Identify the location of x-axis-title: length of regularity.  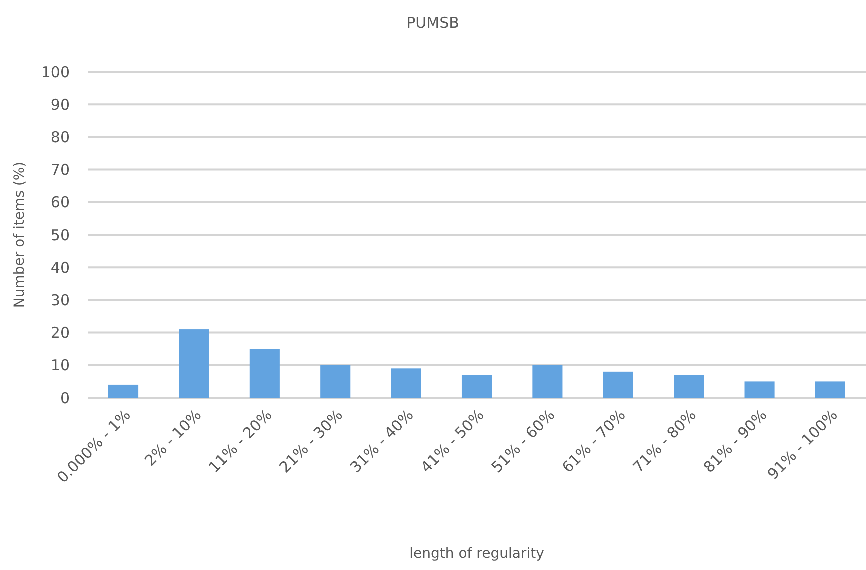
(477, 554).